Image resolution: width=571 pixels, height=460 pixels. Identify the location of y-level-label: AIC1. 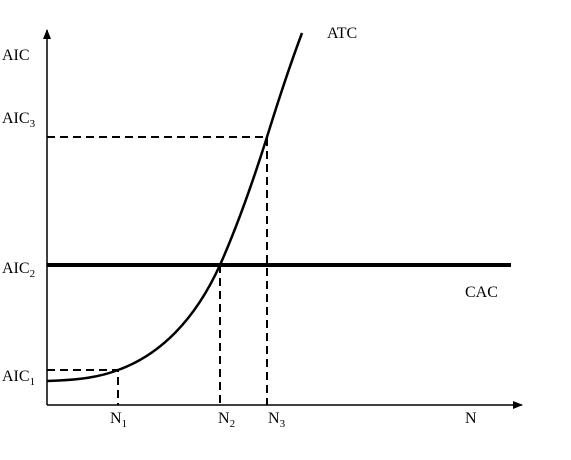
(18, 378).